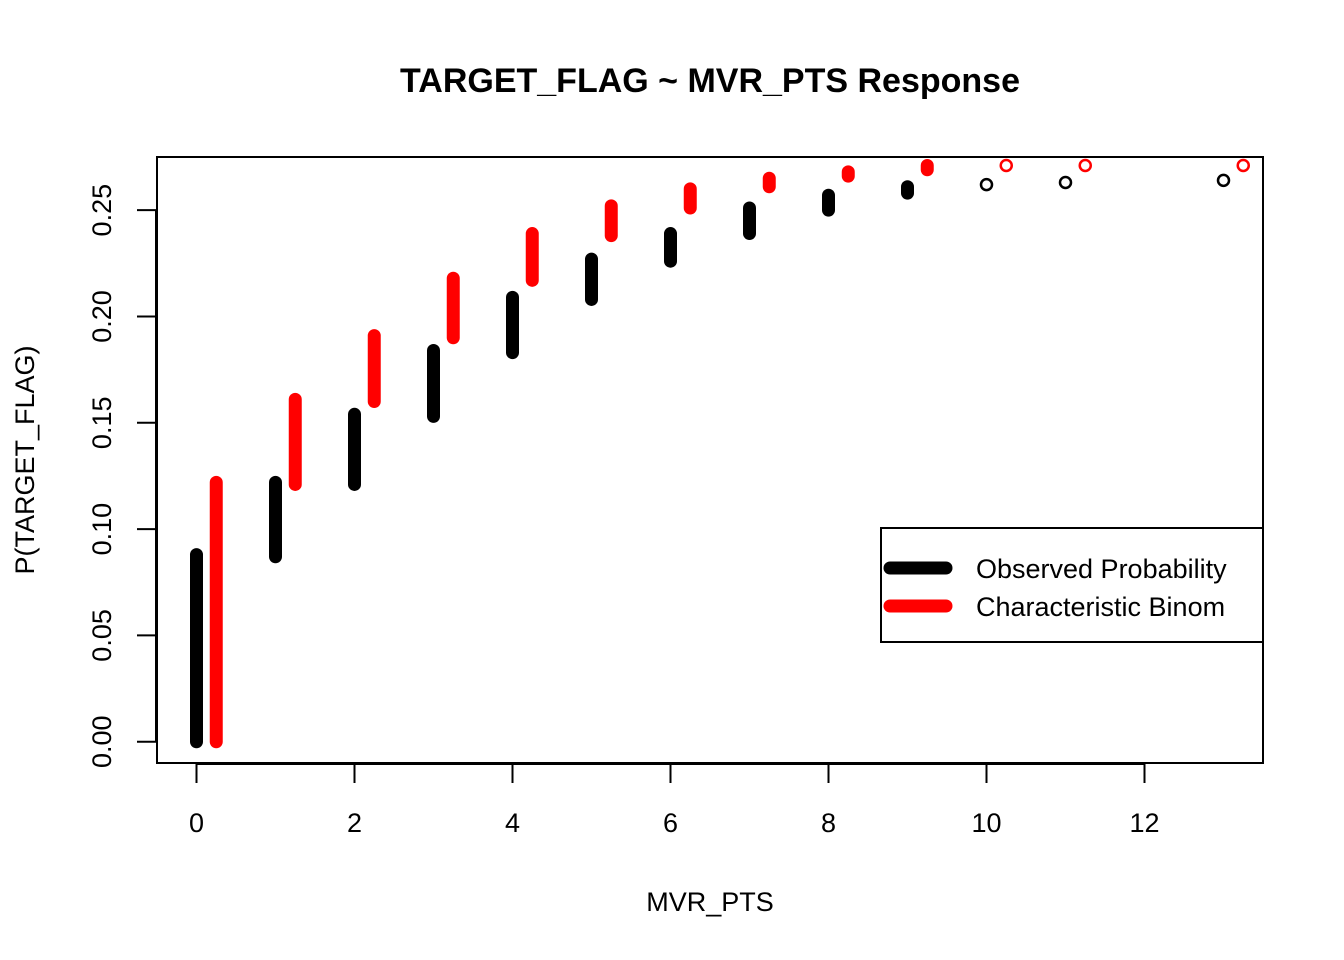 This screenshot has height=960, width=1344. What do you see at coordinates (1101, 569) in the screenshot?
I see `legend-label-observed: Observed Probability` at bounding box center [1101, 569].